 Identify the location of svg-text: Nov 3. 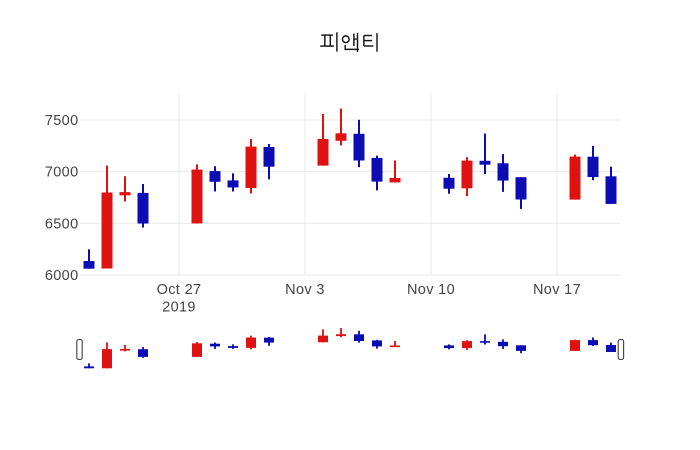
(305, 290).